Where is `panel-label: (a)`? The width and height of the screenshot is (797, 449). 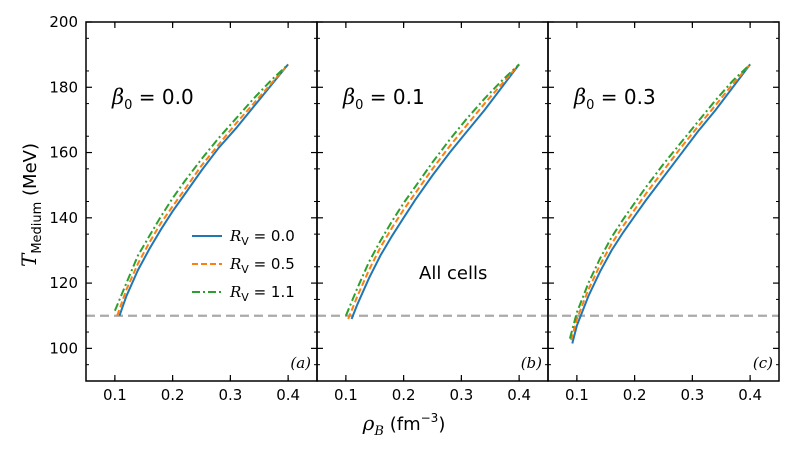 panel-label: (a) is located at coordinates (300, 363).